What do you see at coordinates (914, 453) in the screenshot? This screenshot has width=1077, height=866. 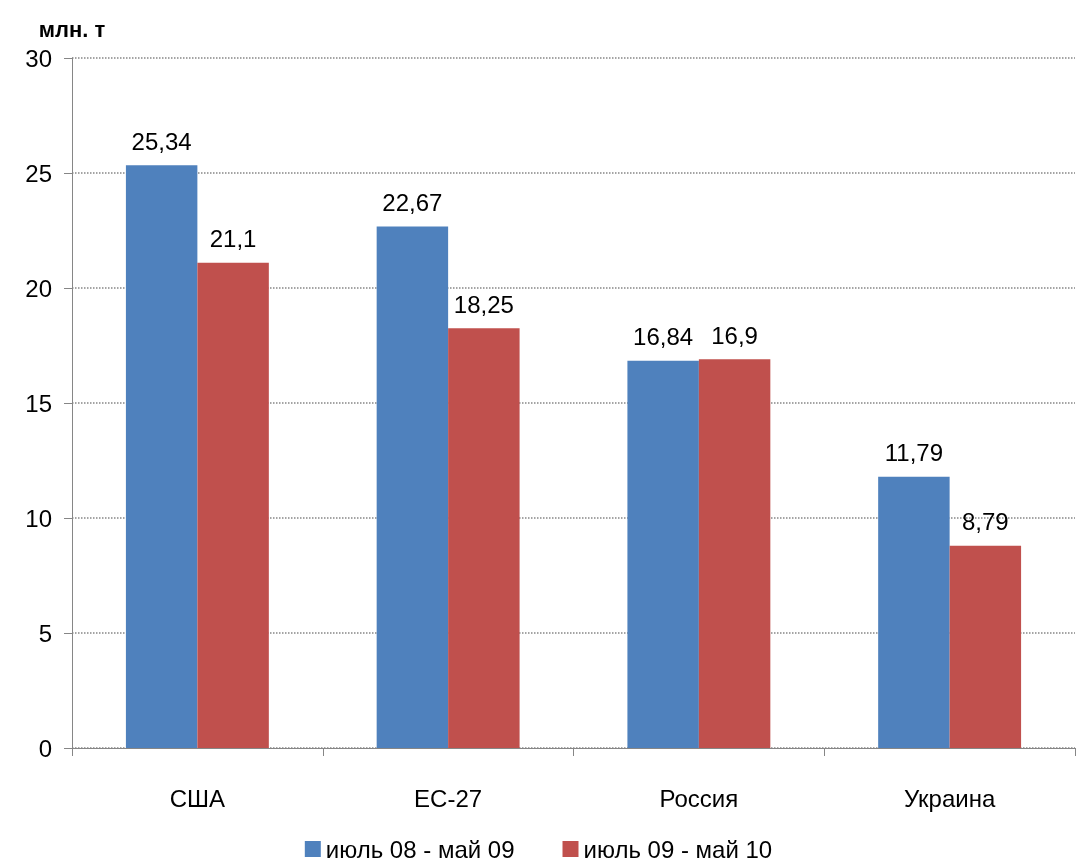 I see `text: 11,79` at bounding box center [914, 453].